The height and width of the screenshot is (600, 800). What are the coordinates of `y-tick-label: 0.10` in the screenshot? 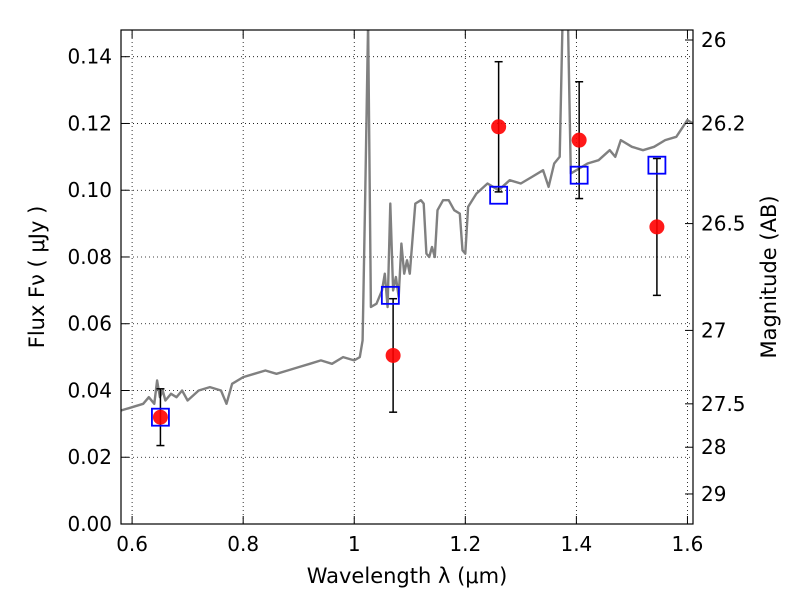 It's located at (89, 190).